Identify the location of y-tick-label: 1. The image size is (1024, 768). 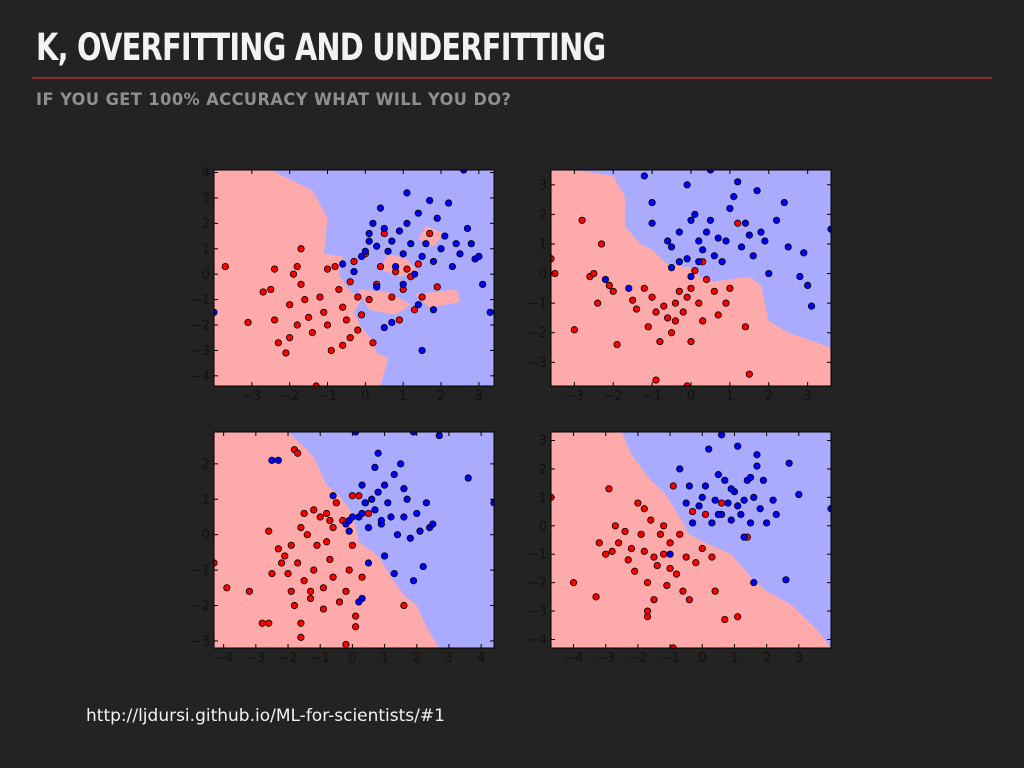
(206, 249).